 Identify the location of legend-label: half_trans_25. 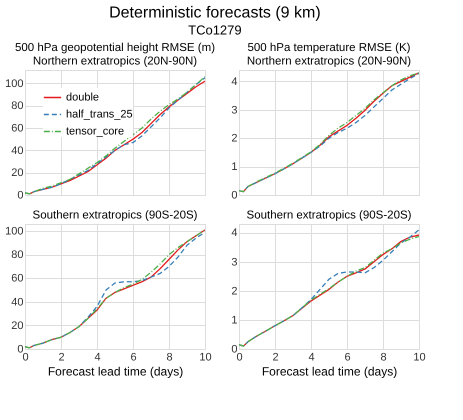
(99, 114).